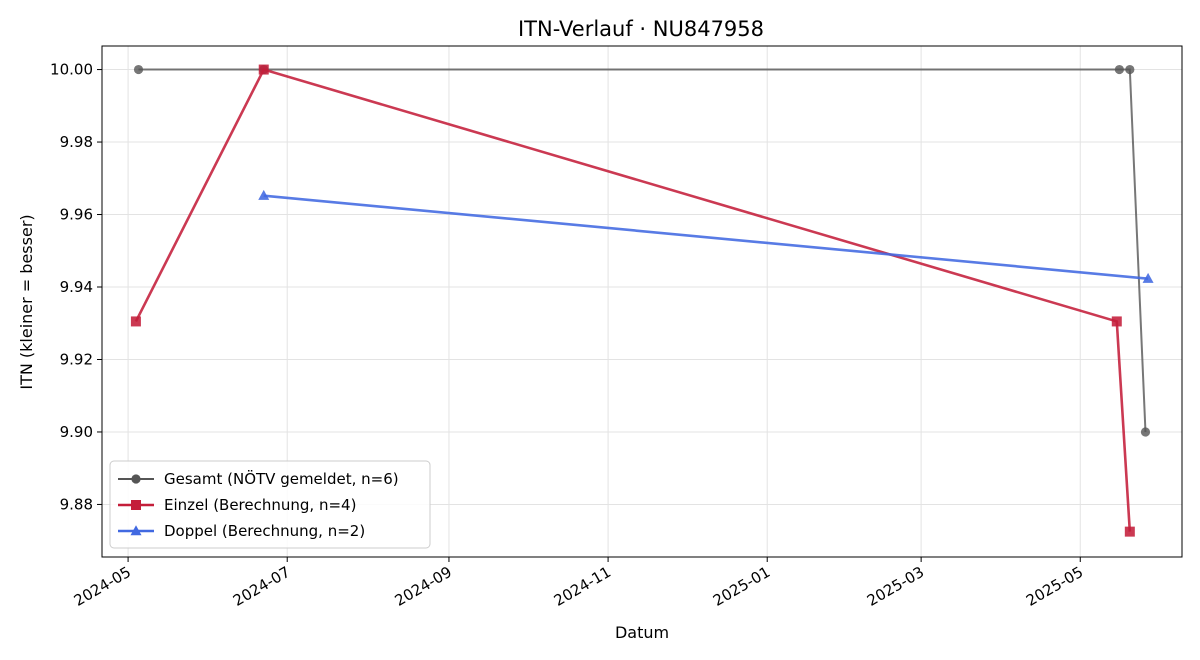  Describe the element at coordinates (642, 632) in the screenshot. I see `x-axis-label: Datum` at that location.